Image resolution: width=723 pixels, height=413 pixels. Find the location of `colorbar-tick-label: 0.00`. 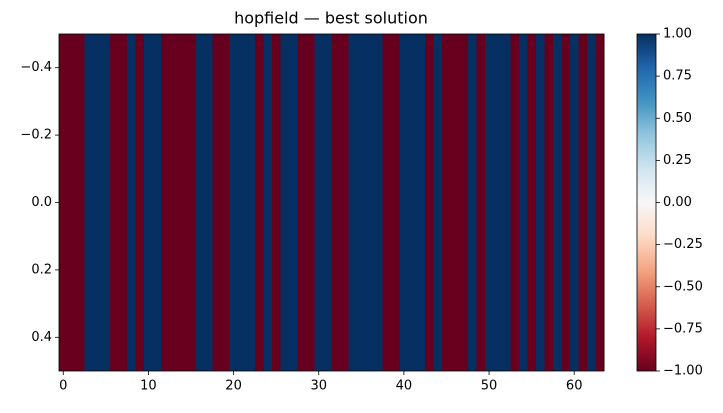

colorbar-tick-label: 0.00 is located at coordinates (677, 202).